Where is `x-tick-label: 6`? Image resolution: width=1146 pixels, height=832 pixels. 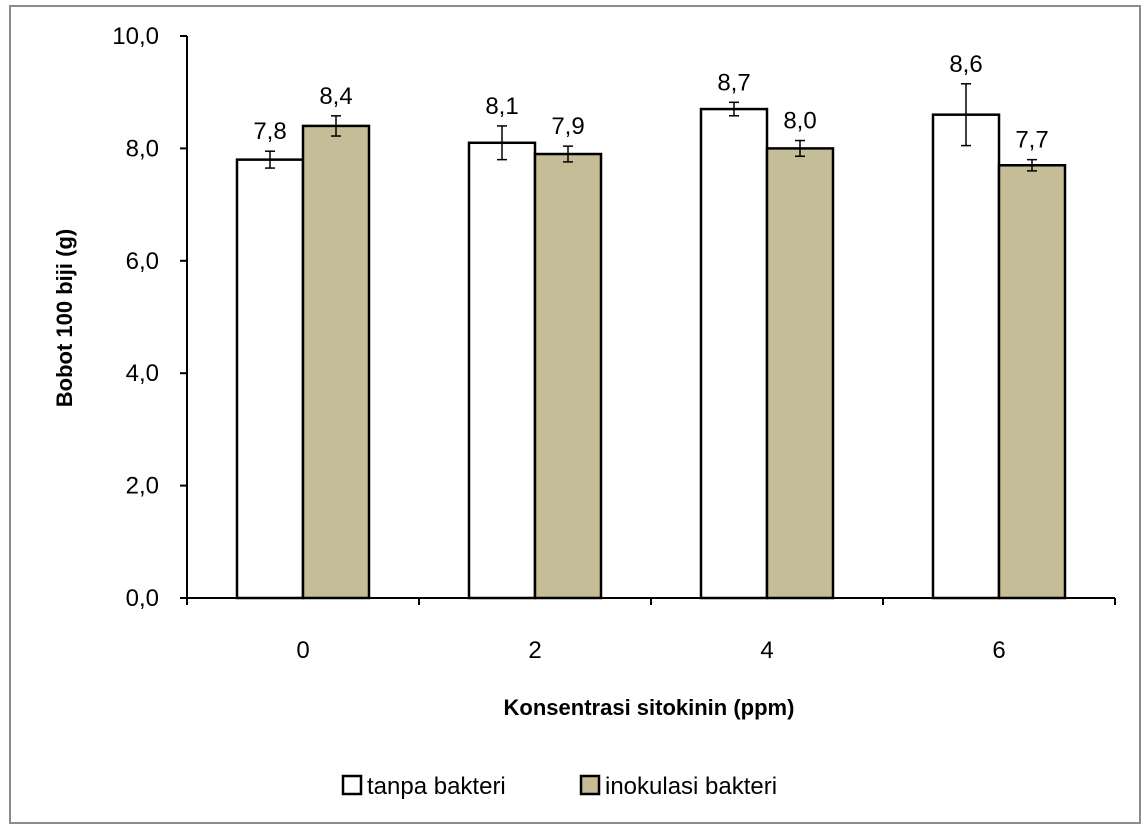
x-tick-label: 6 is located at coordinates (998, 650).